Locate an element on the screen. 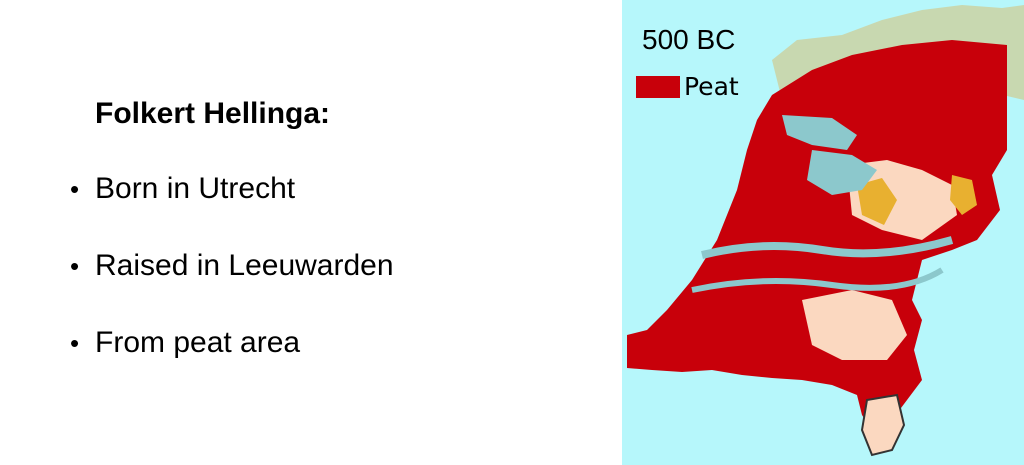 The height and width of the screenshot is (465, 1024). bullet-item: • Born in Utrecht is located at coordinates (232, 208).